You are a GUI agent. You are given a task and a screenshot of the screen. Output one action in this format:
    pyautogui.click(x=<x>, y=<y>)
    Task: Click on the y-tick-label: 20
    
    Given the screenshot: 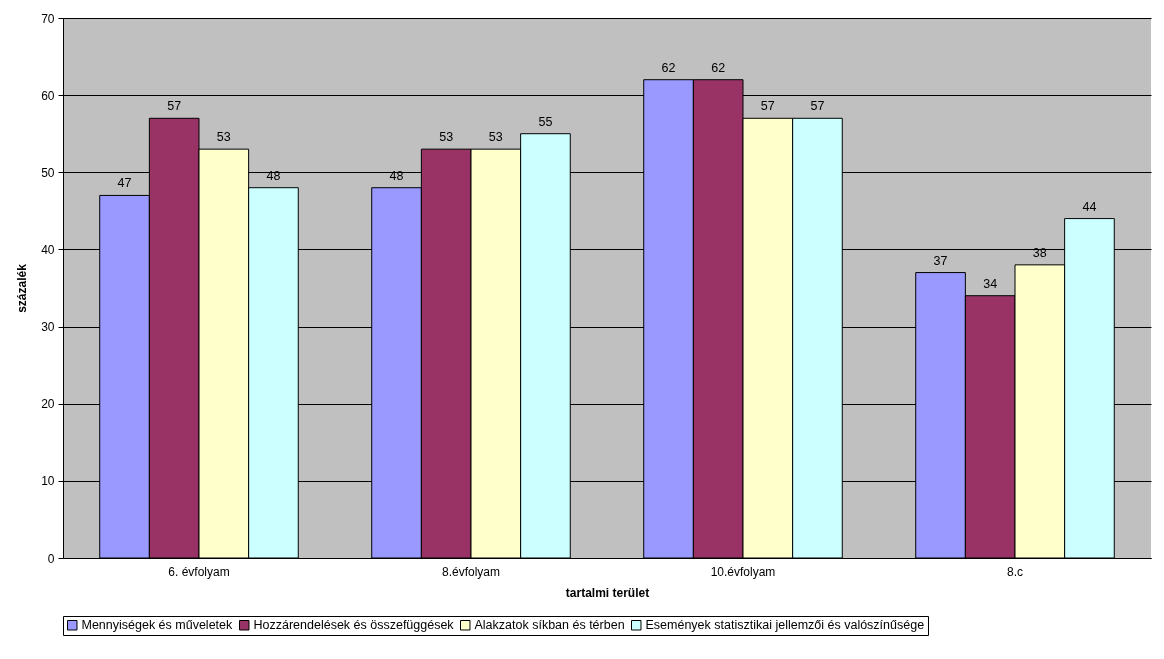 What is the action you would take?
    pyautogui.click(x=48, y=404)
    